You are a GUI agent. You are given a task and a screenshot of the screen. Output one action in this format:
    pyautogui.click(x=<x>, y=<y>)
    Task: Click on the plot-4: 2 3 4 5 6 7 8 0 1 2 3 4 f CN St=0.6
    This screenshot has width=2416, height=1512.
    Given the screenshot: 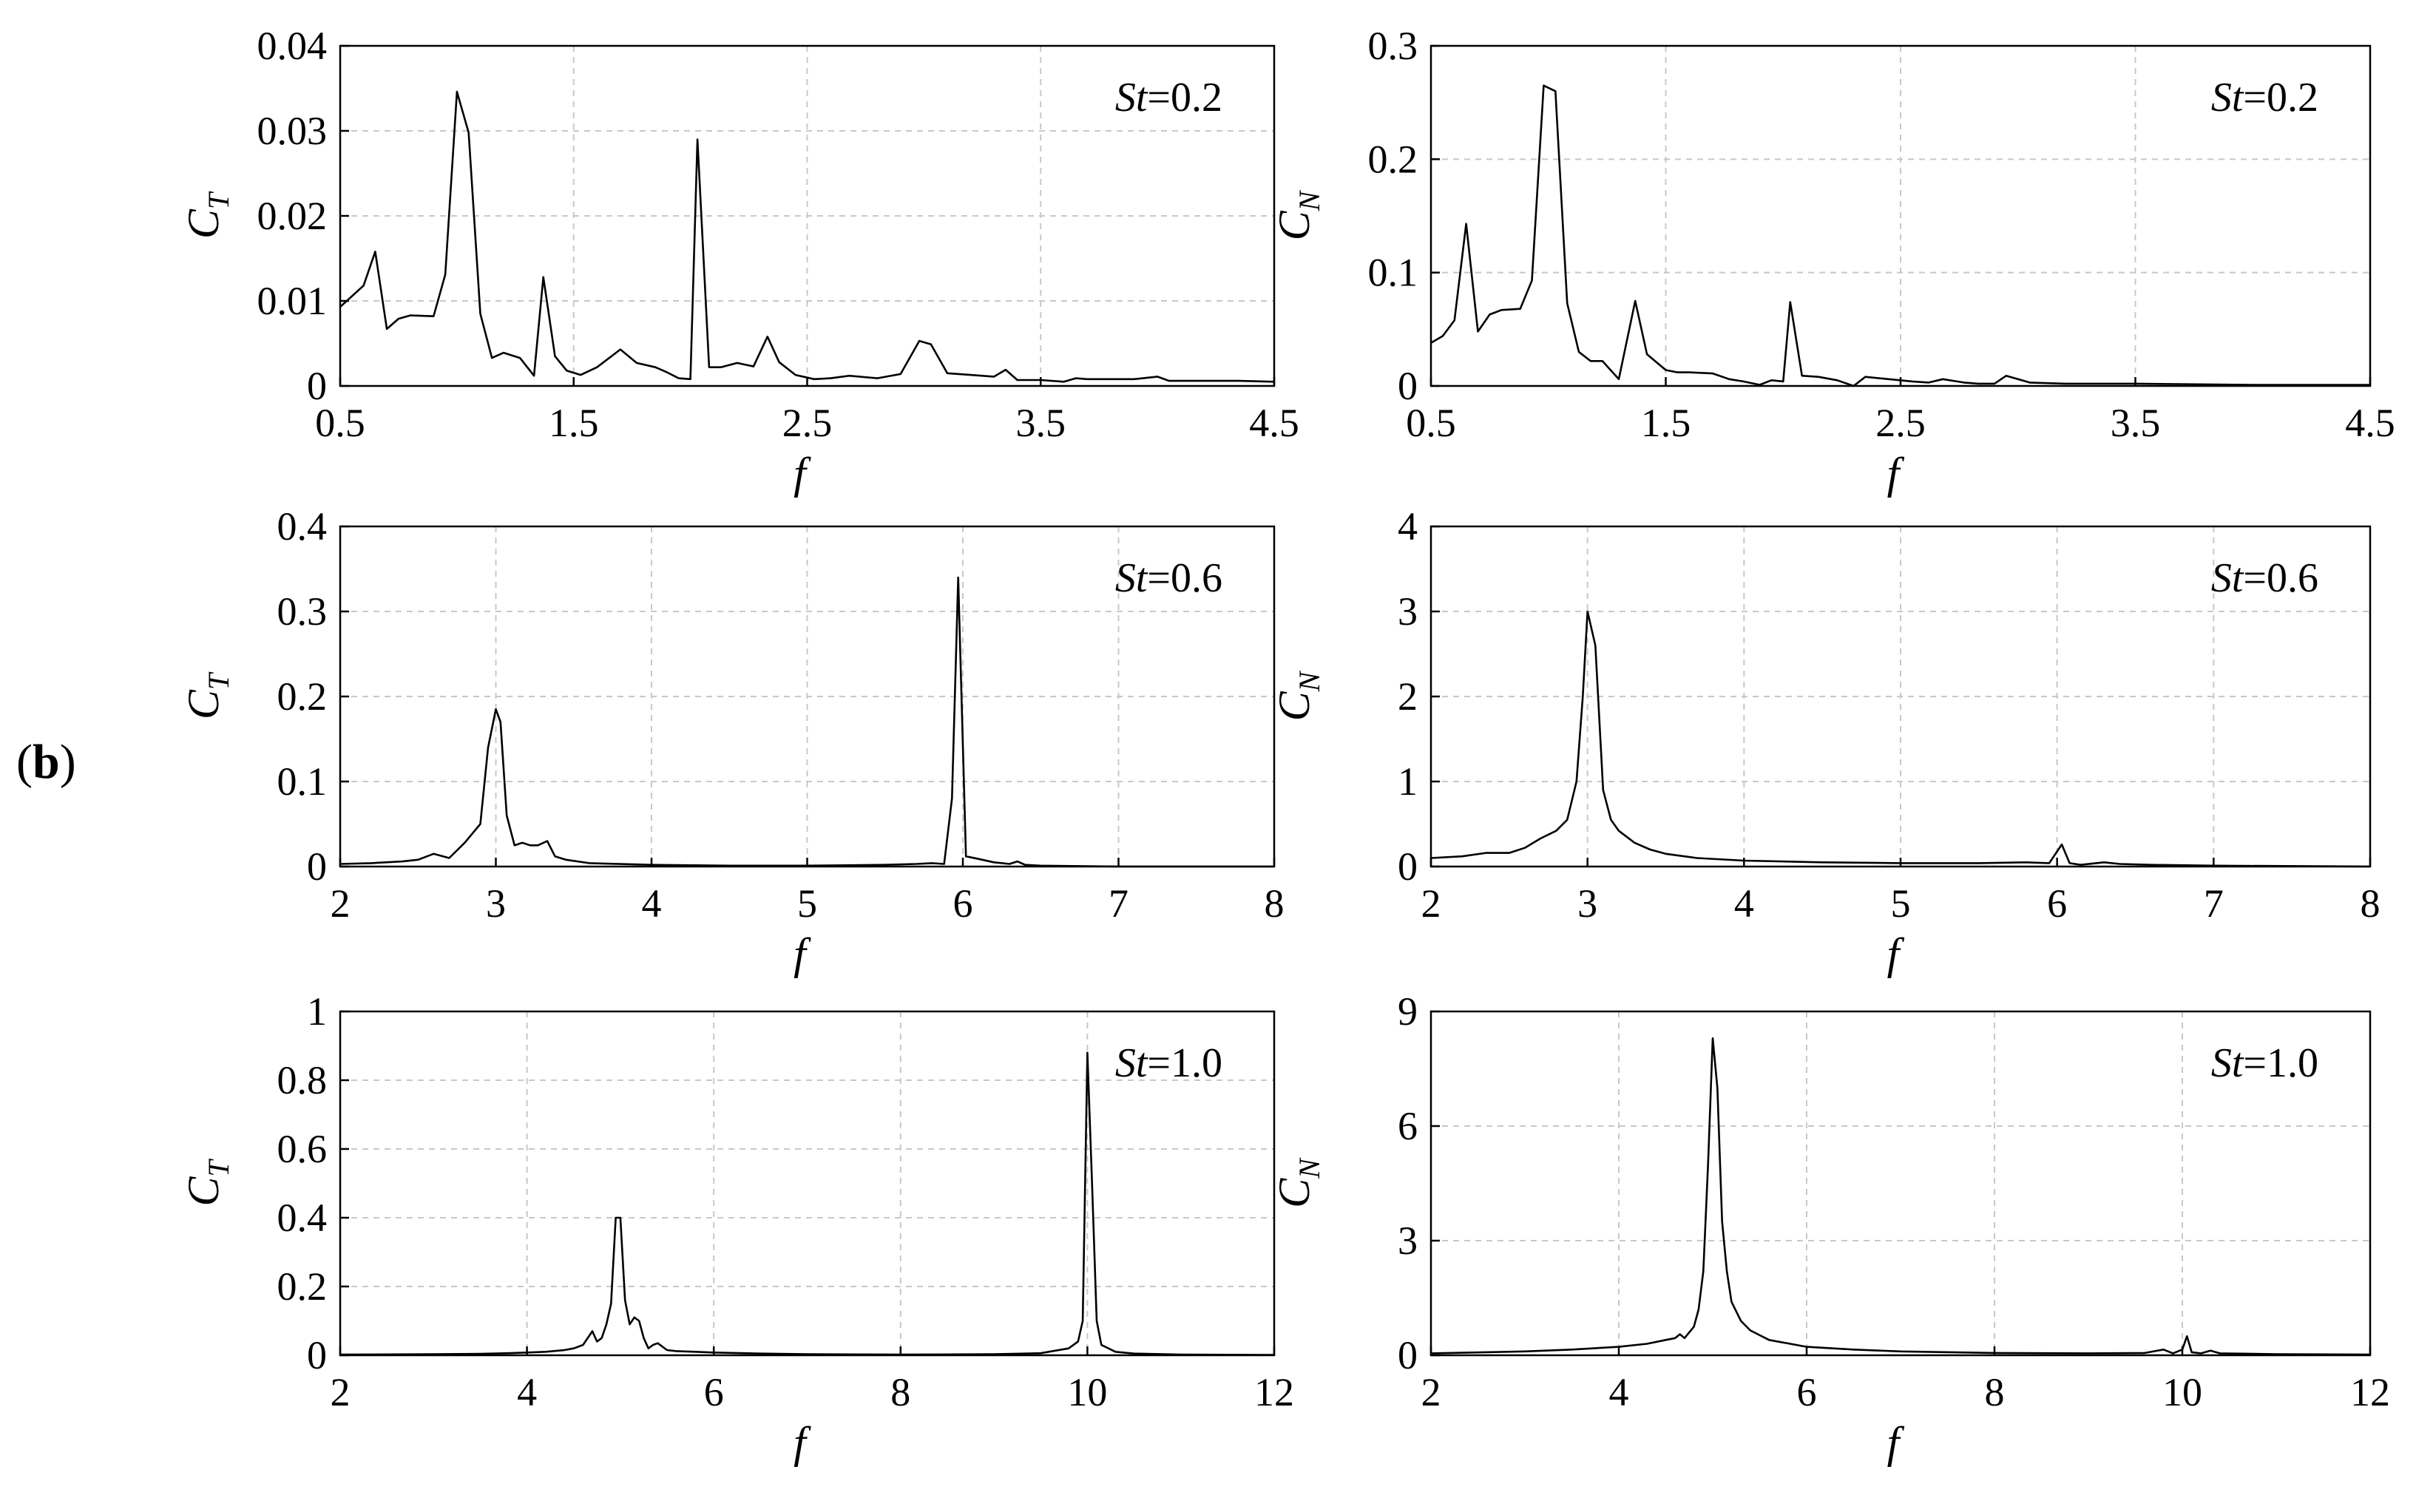 What is the action you would take?
    pyautogui.click(x=1826, y=741)
    